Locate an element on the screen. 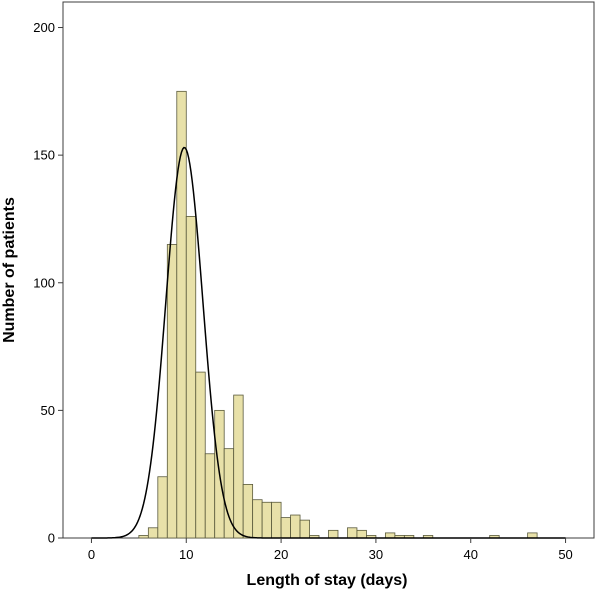  x-tick-label: 50 is located at coordinates (565, 554).